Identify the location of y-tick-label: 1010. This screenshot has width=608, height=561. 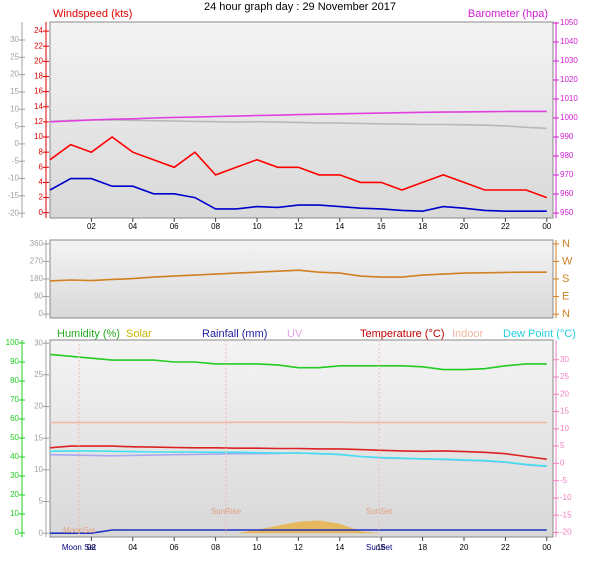
(569, 98).